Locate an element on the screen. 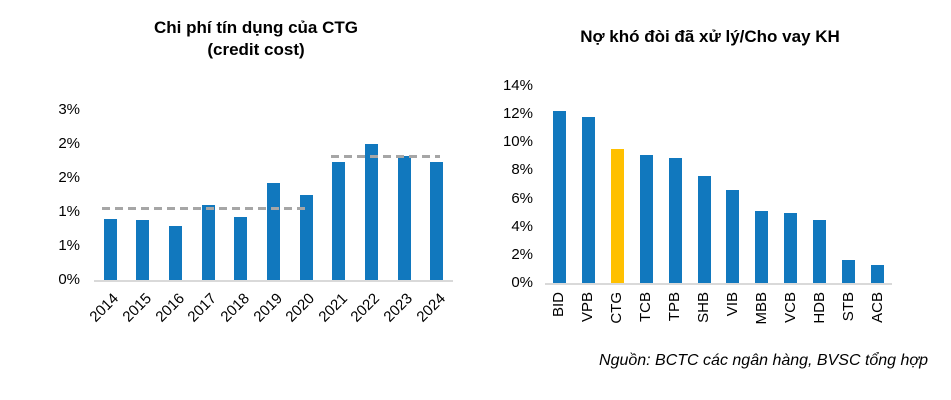  credit-cost-chart-title-line1: Chi phí tín dụng của CTG is located at coordinates (256, 27).